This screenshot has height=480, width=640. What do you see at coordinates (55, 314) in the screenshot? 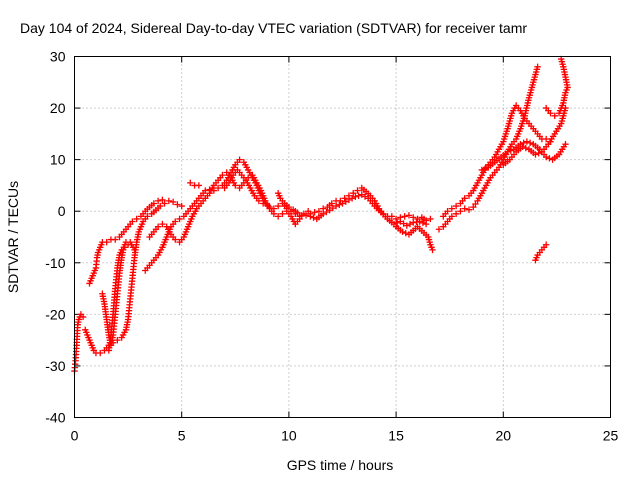
I see `y-tick-label: -20` at bounding box center [55, 314].